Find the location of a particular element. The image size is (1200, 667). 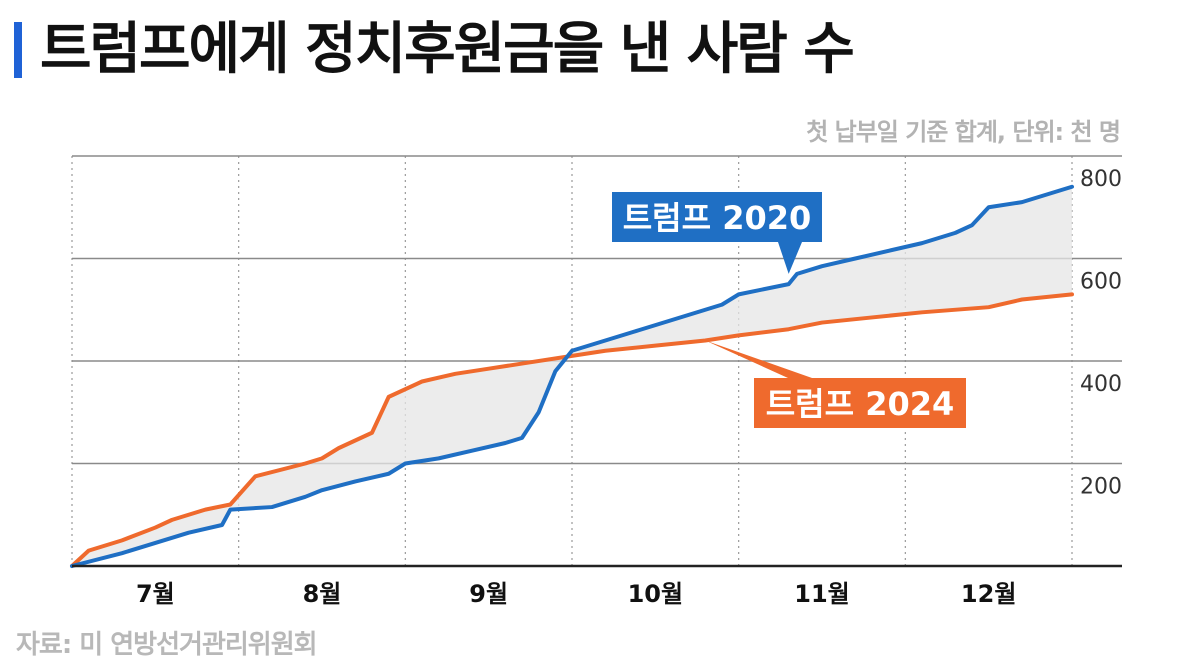

x-tick-label: 12월 is located at coordinates (988, 594).